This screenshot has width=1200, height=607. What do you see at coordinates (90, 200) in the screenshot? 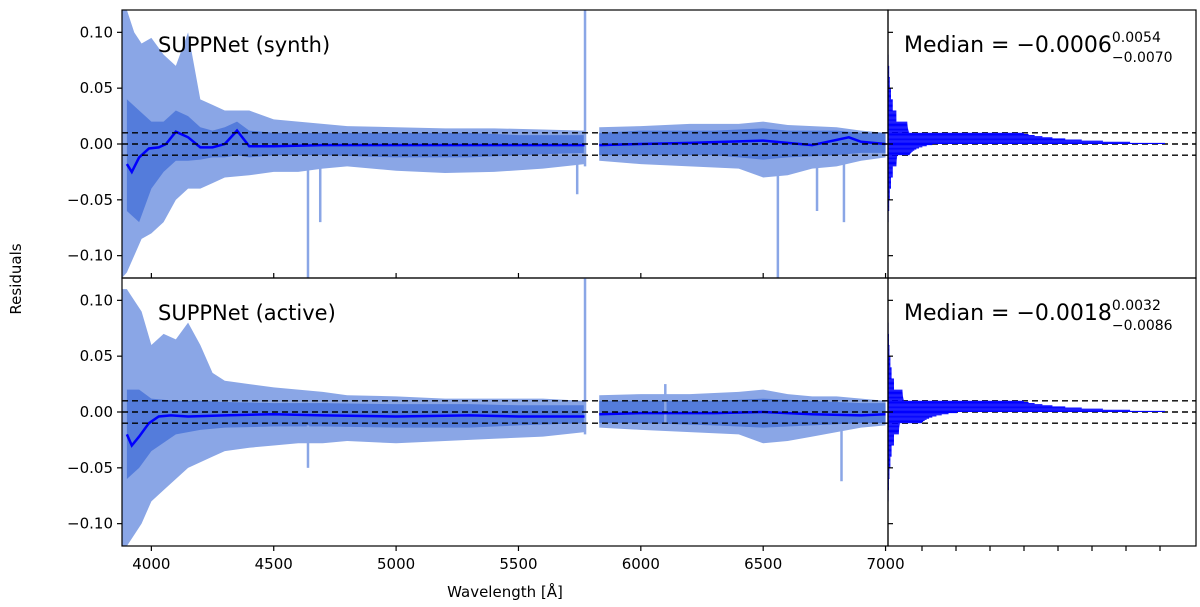
I see `ytick-label-0-3: −0.05` at bounding box center [90, 200].